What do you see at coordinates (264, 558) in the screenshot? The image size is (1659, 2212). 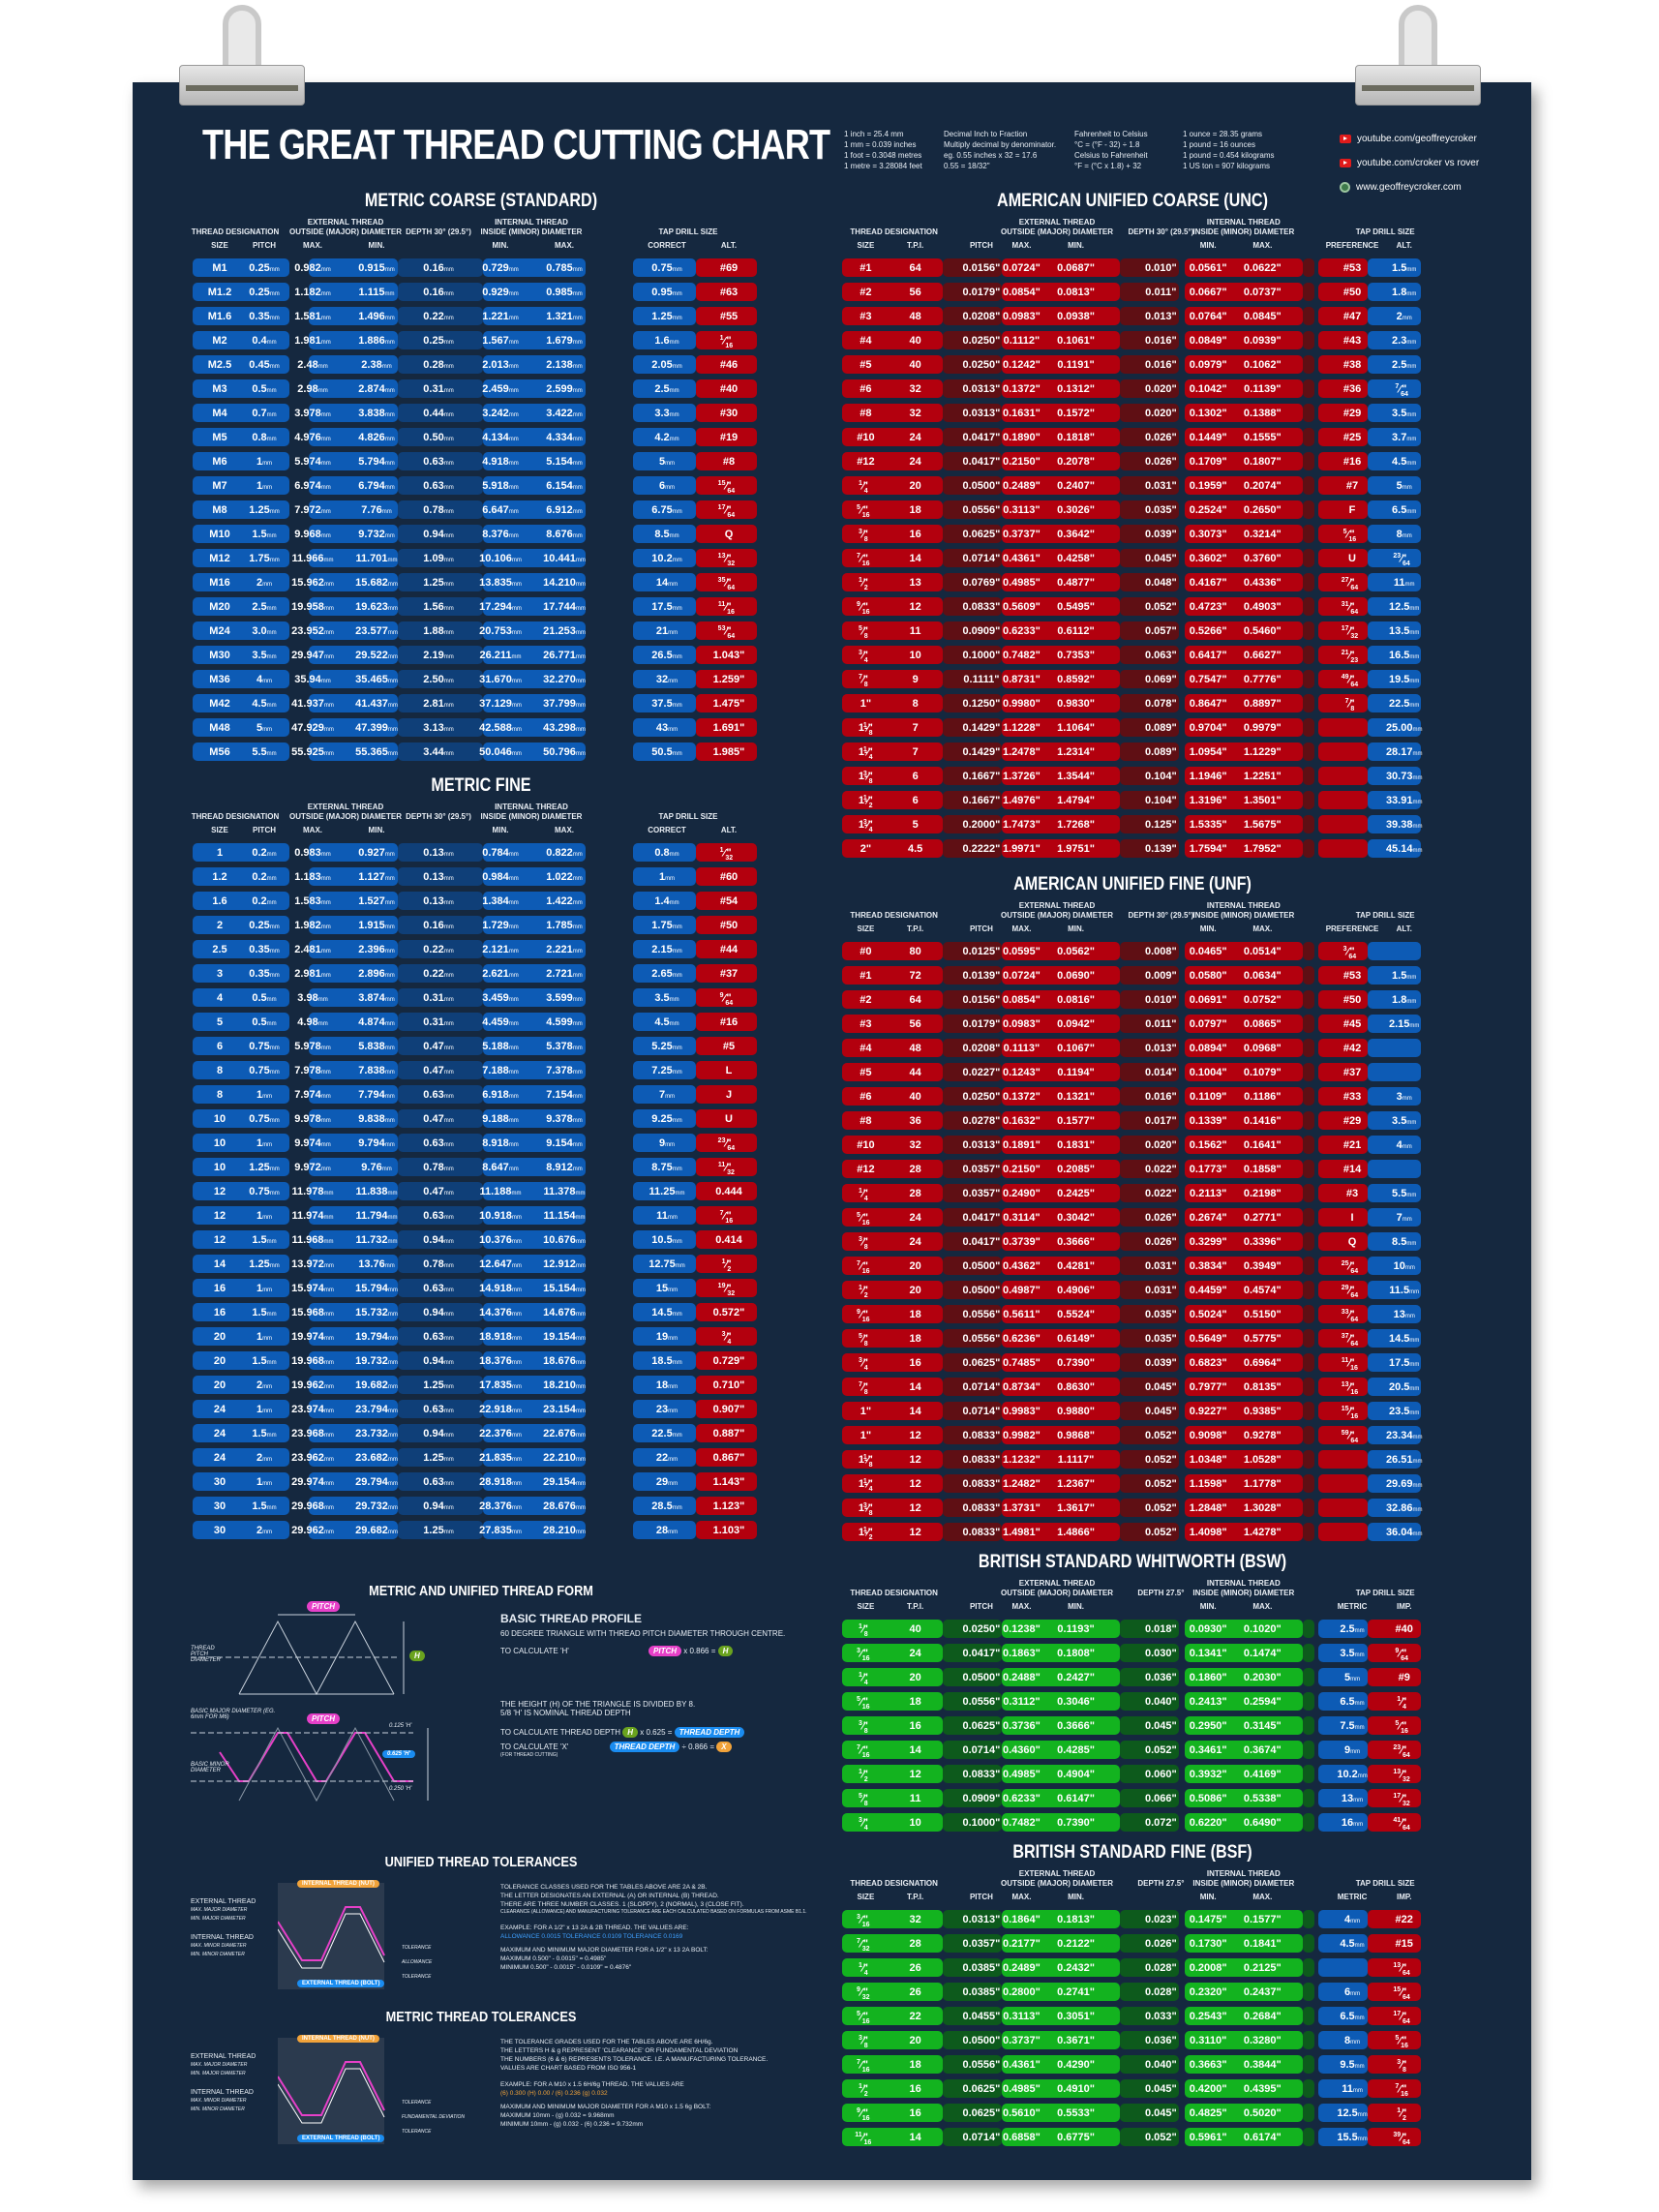 I see `cell-value: 1.75mm` at bounding box center [264, 558].